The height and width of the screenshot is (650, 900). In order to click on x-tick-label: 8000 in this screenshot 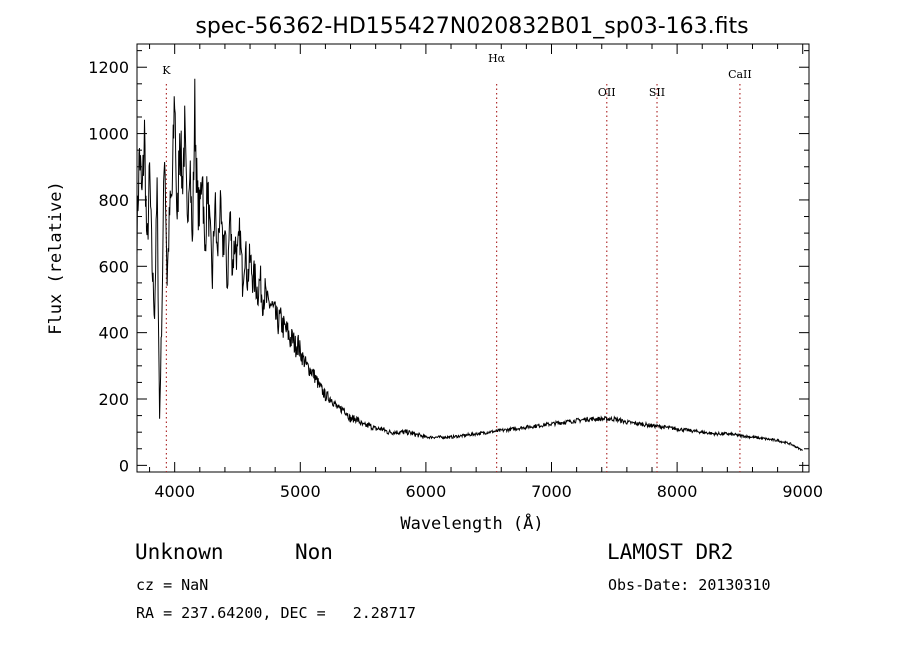, I will do `click(677, 491)`.